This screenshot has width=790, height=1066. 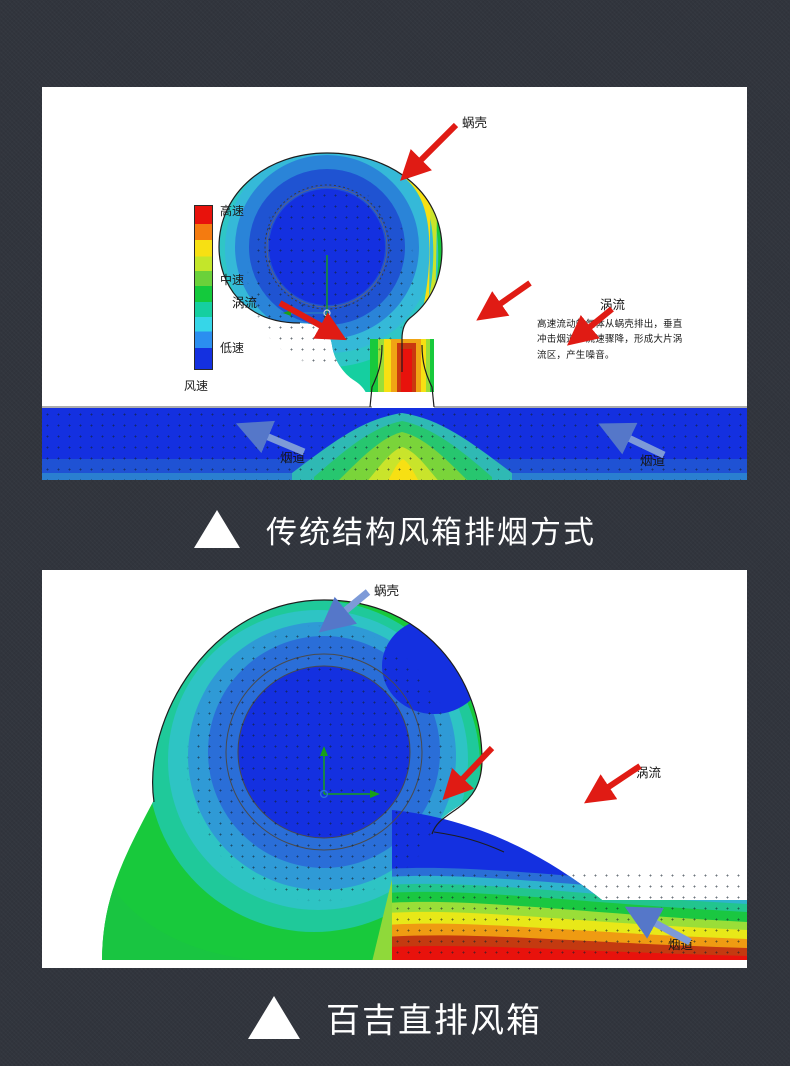 I want to click on legend-label-mid: 中速, so click(x=232, y=280).